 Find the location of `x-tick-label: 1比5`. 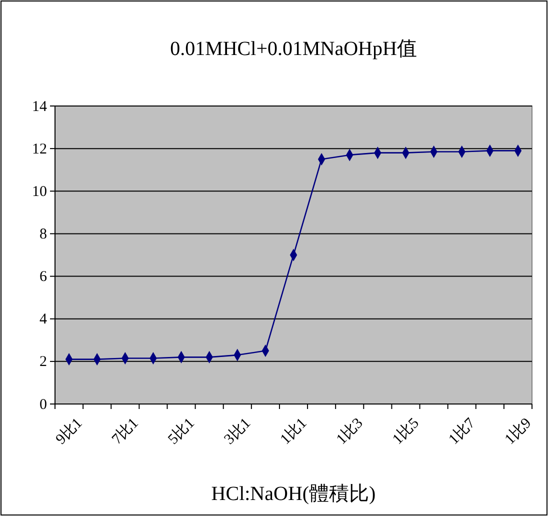

x-tick-label: 1比5 is located at coordinates (405, 431).